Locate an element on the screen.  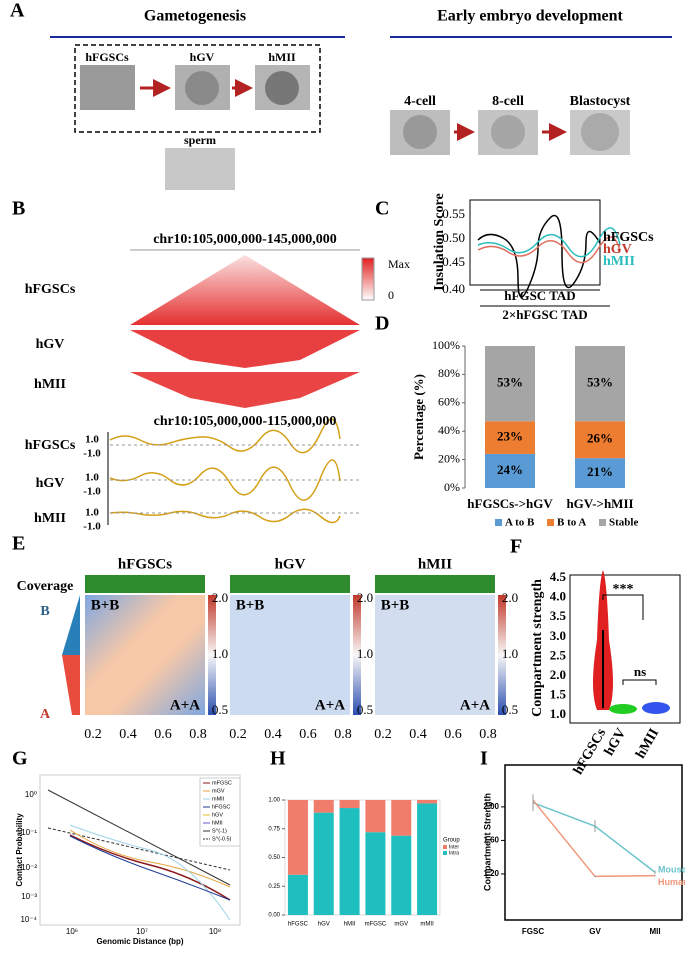
panel-letter: H is located at coordinates (278, 759).